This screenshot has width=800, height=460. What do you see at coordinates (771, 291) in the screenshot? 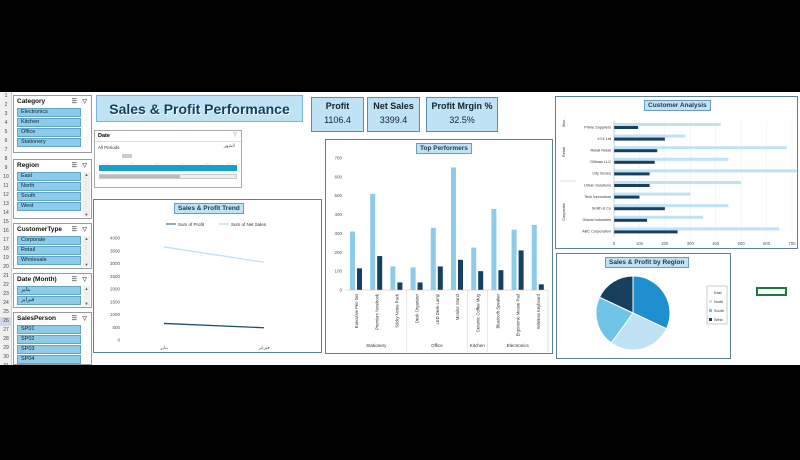
I see `selected-cell` at bounding box center [771, 291].